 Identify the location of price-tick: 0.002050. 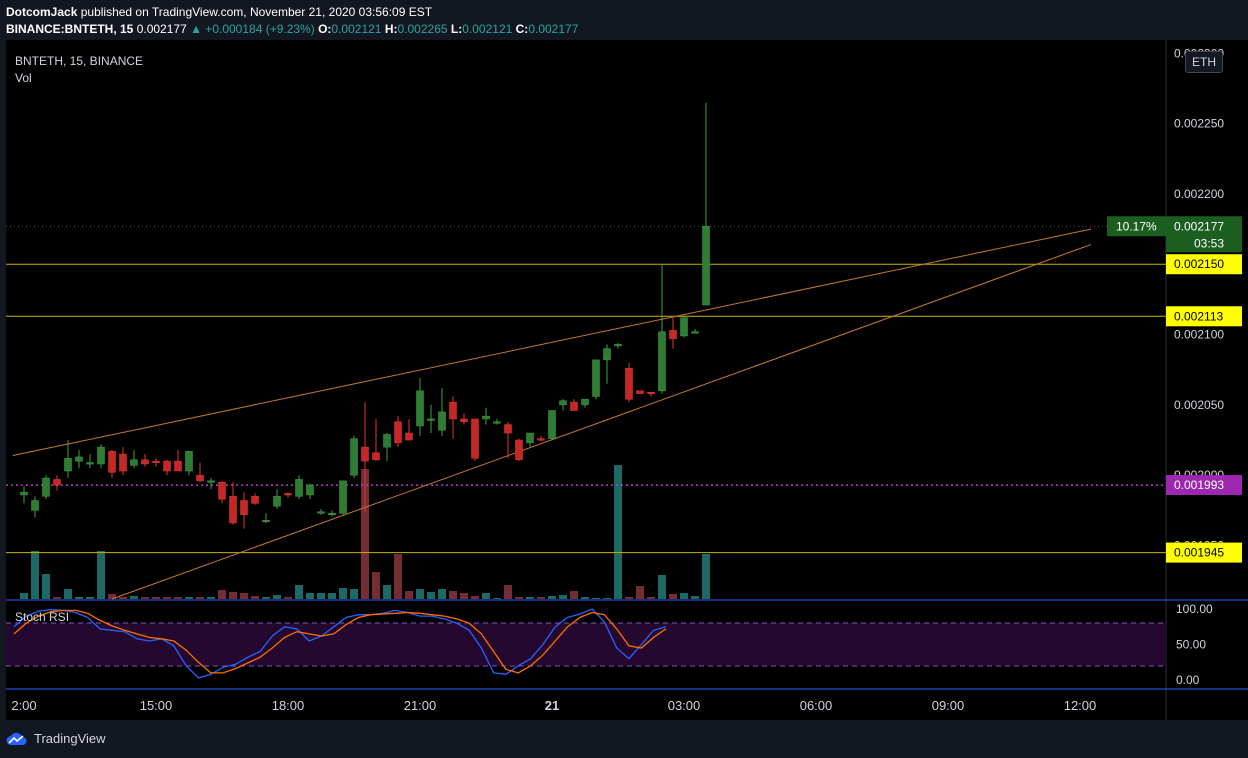
(1199, 405).